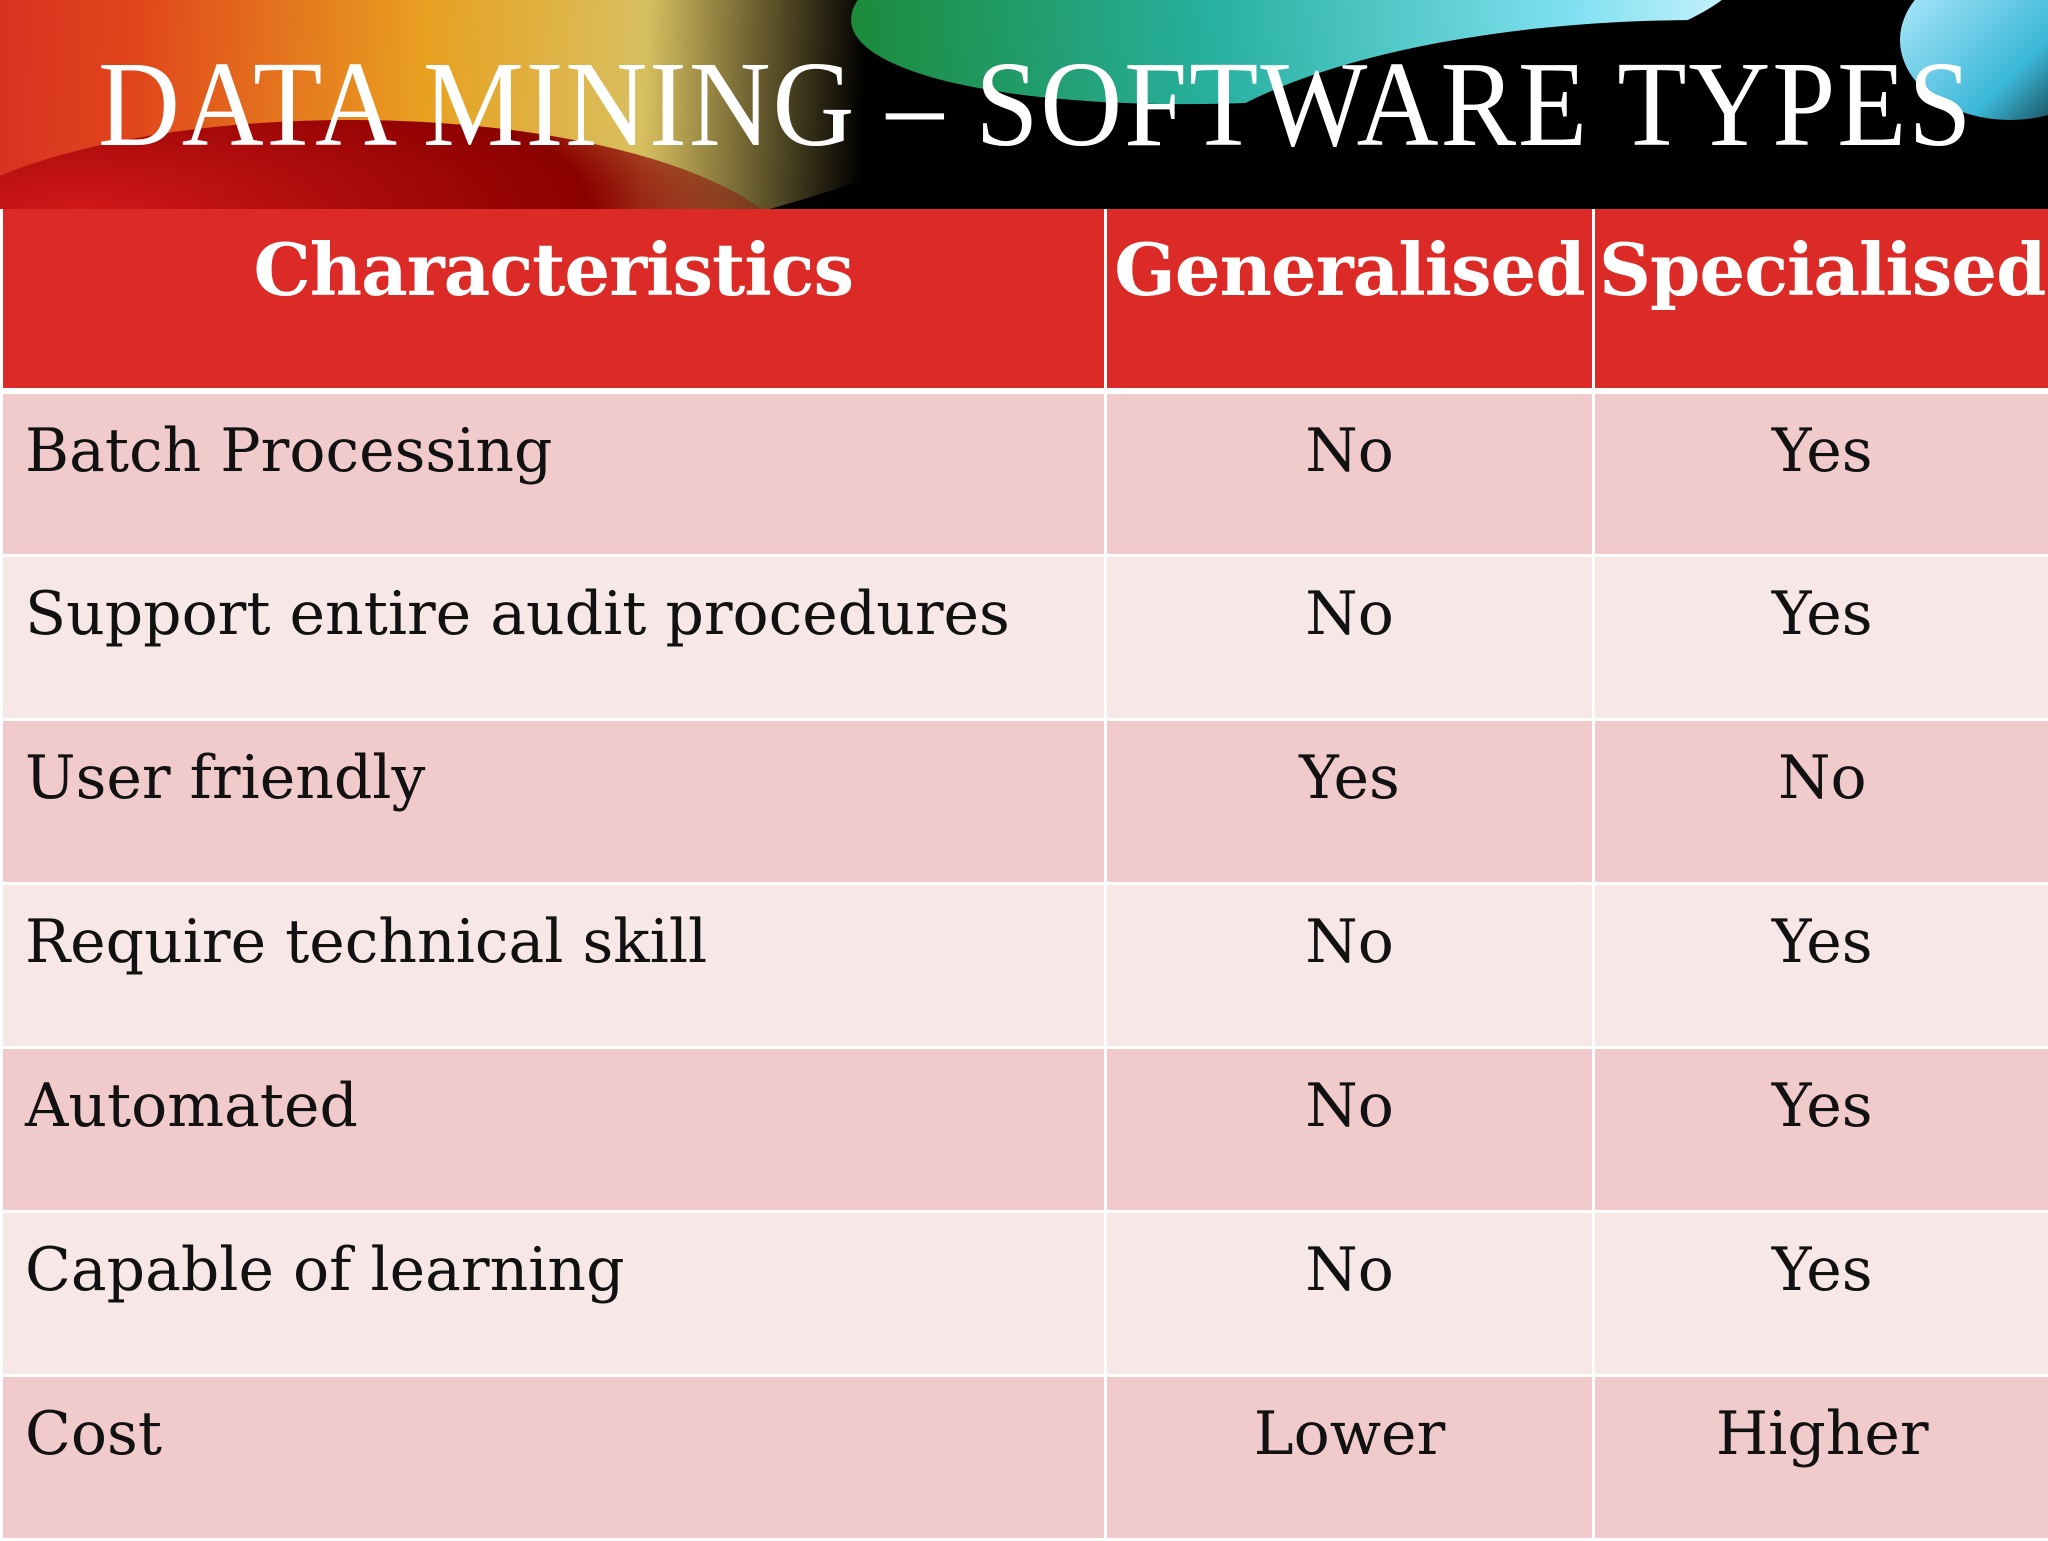 Image resolution: width=2048 pixels, height=1541 pixels. I want to click on characteristic-cell: Require technical skill, so click(554, 965).